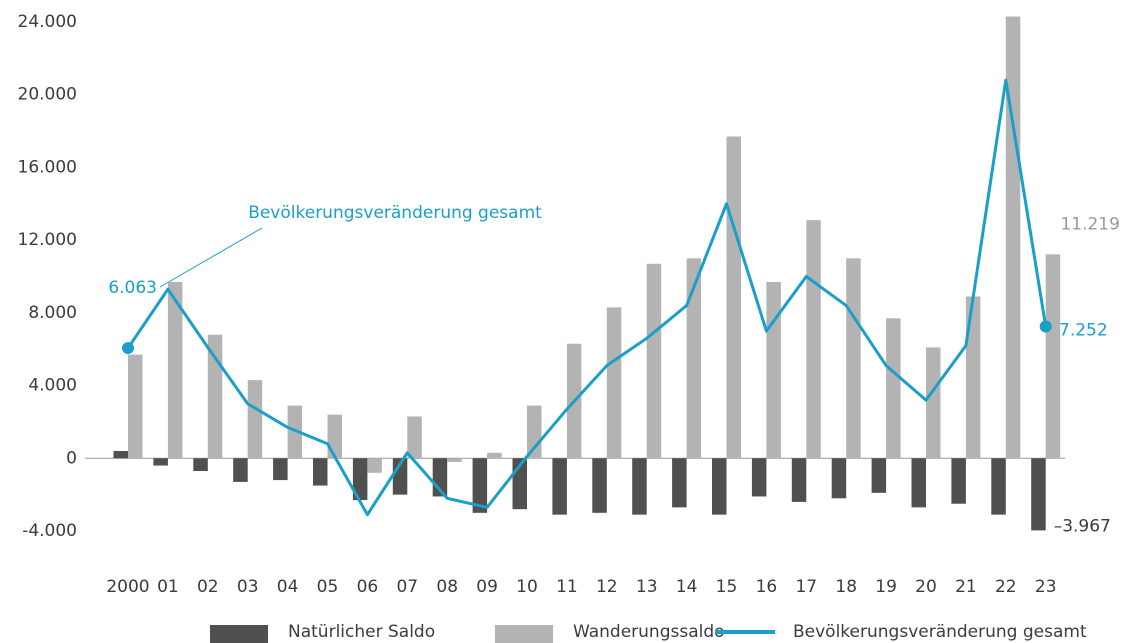 The height and width of the screenshot is (643, 1129). What do you see at coordinates (211, 257) in the screenshot?
I see `annotation-leader` at bounding box center [211, 257].